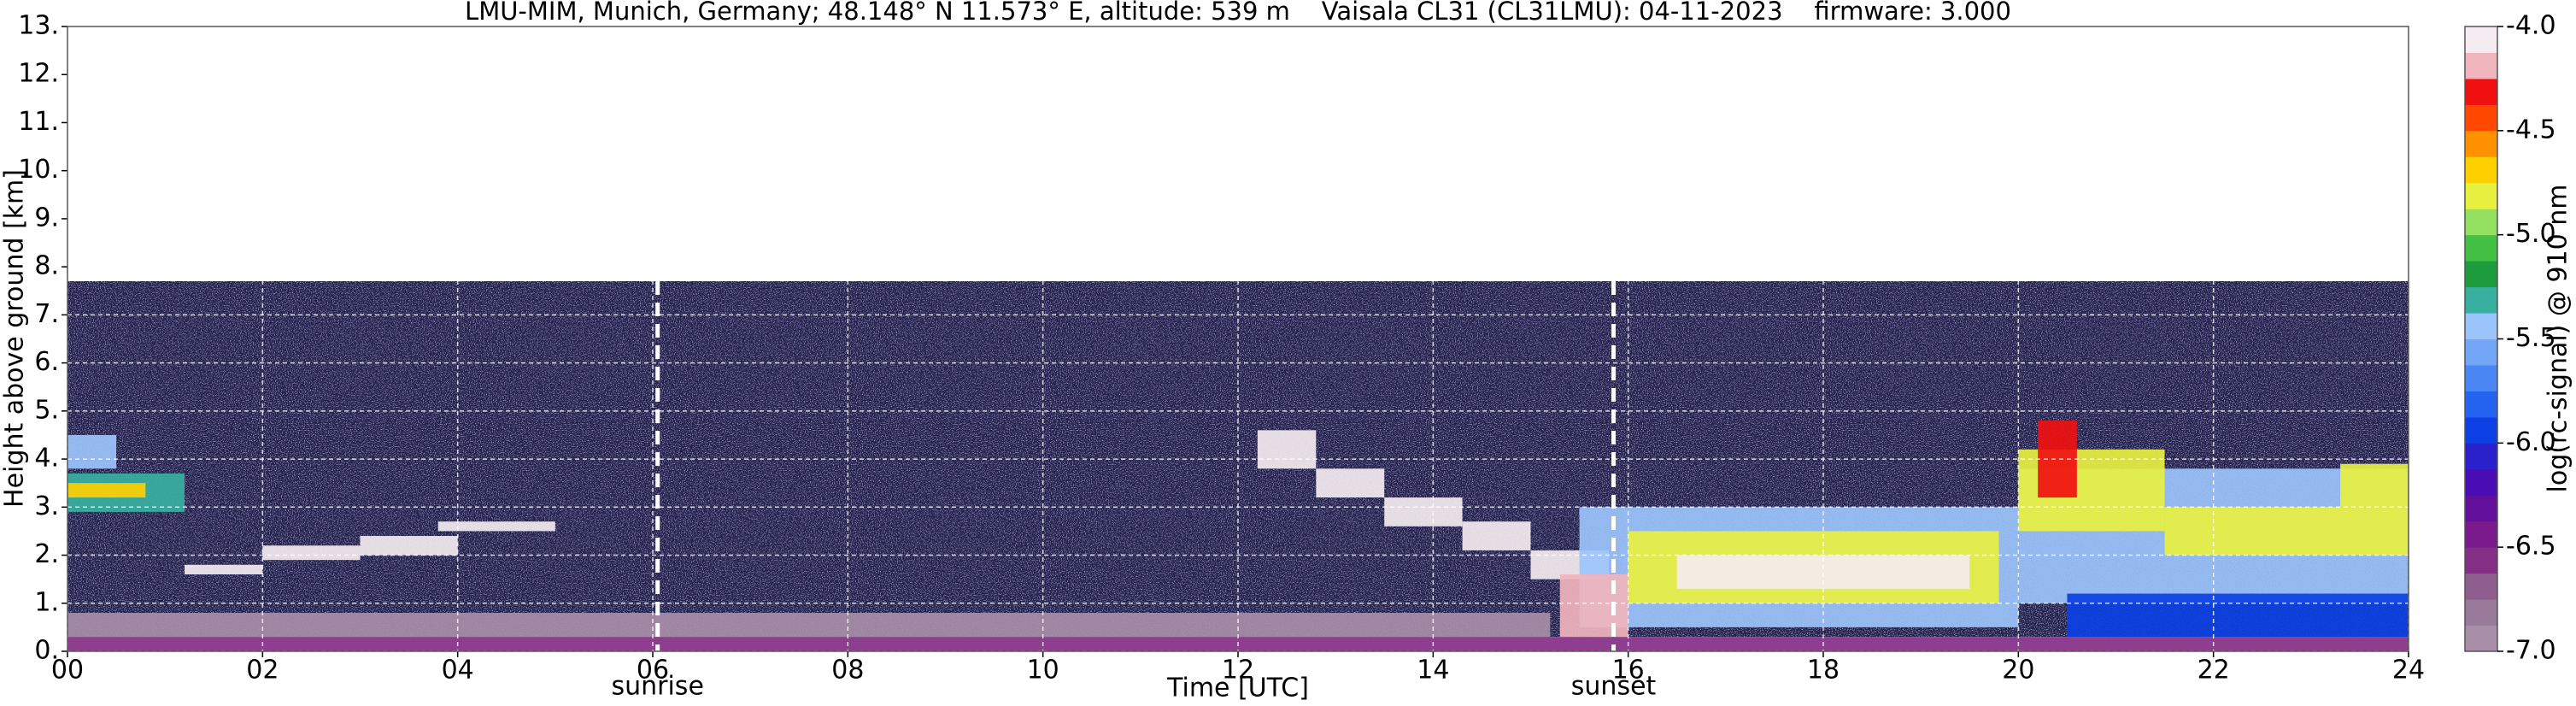  I want to click on x-tick-label: 22, so click(2214, 670).